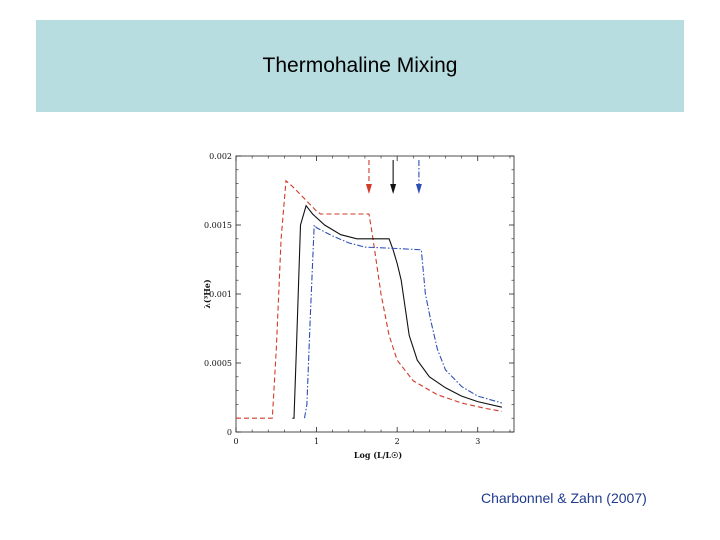 The width and height of the screenshot is (720, 540). I want to click on x-tick-label: 3, so click(477, 441).